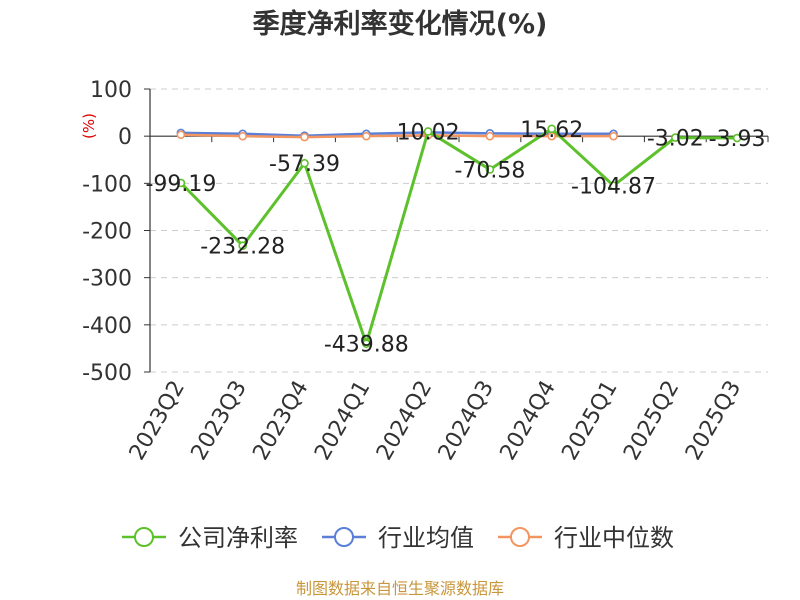 The image size is (800, 600). What do you see at coordinates (157, 421) in the screenshot?
I see `x-tick-label: 2023Q2` at bounding box center [157, 421].